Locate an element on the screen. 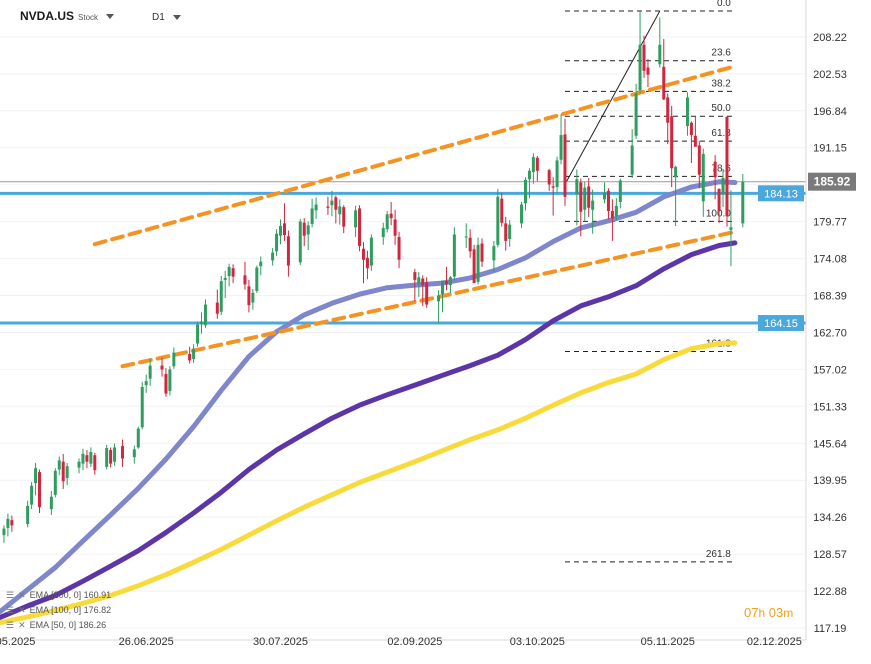  symbol-selector: NVDA.US Stock is located at coordinates (67, 16).